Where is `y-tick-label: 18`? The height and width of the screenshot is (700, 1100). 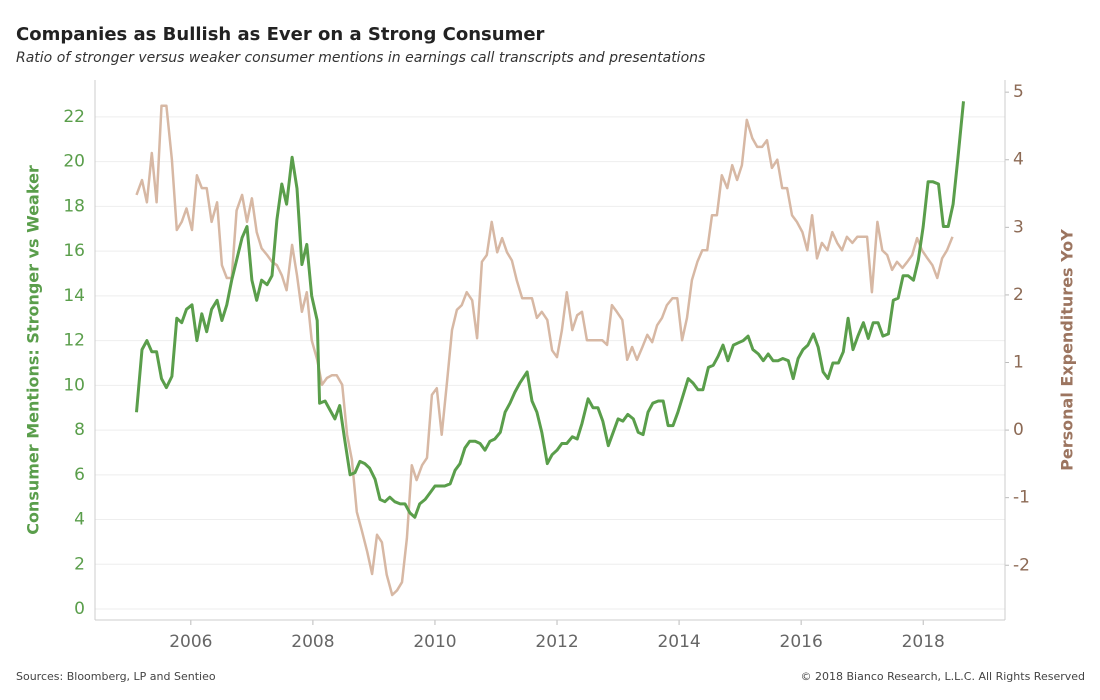
y-tick-label: 18 is located at coordinates (74, 206).